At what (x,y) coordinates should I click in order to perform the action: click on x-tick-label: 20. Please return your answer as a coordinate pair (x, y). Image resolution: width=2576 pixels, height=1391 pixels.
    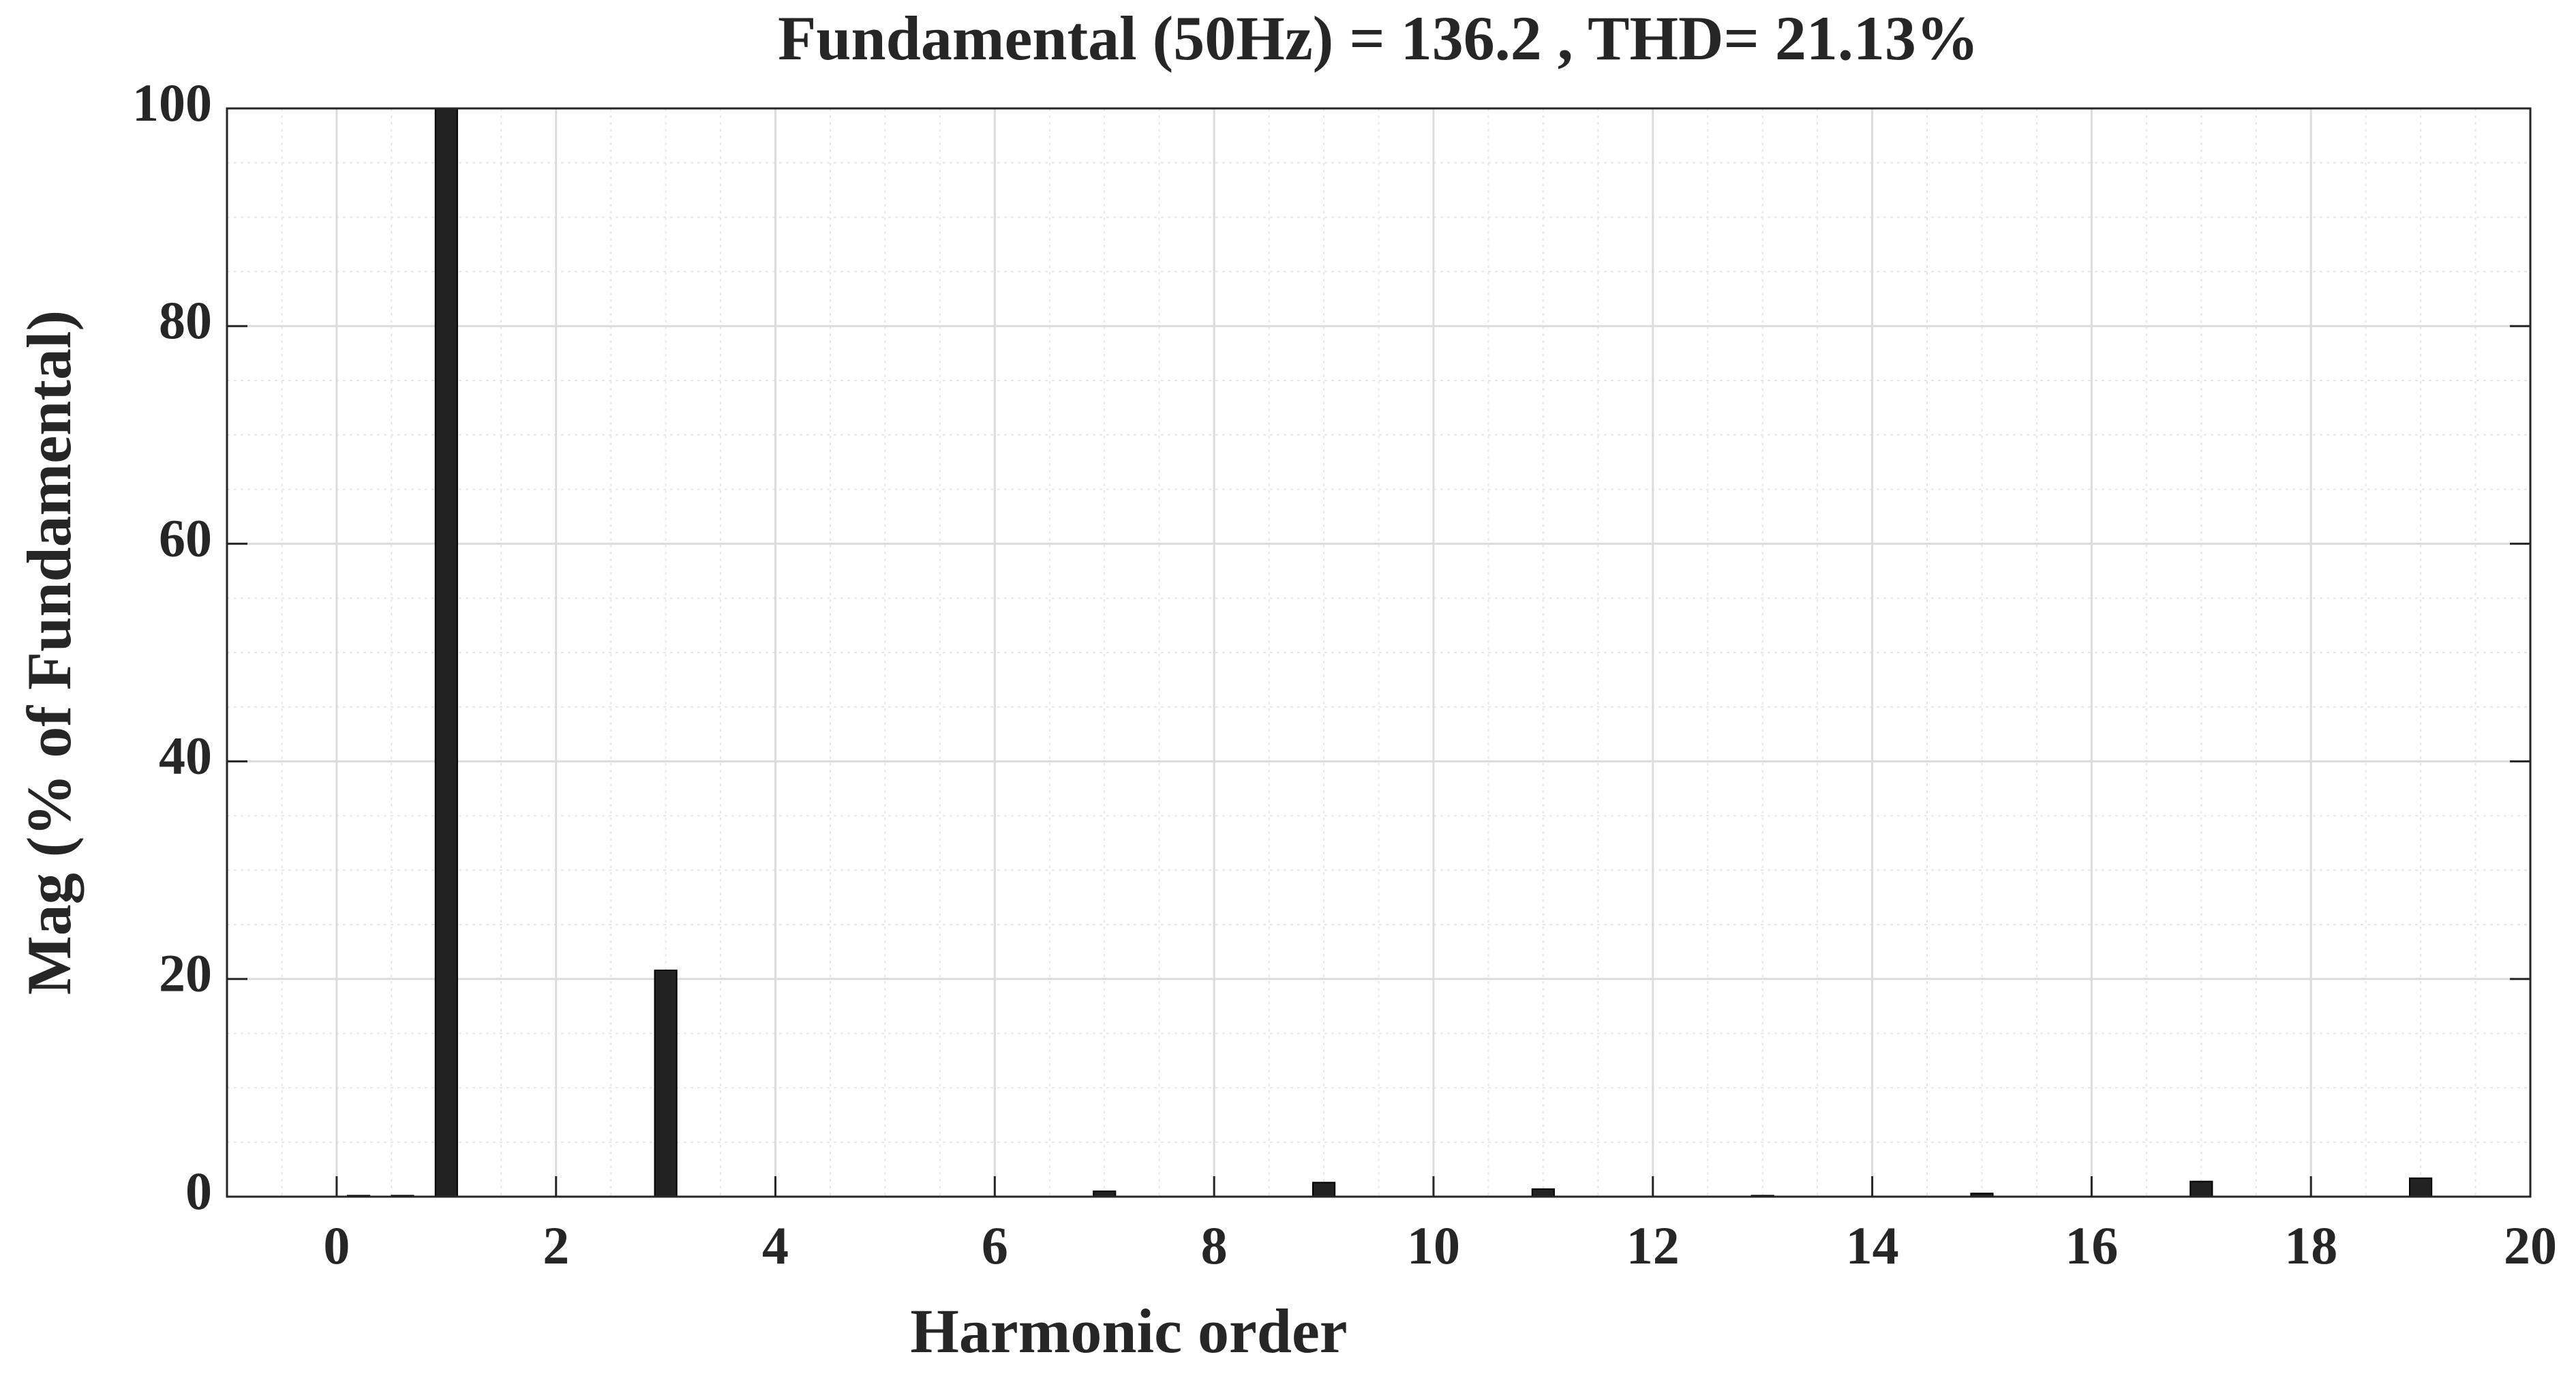
    Looking at the image, I should click on (2530, 1245).